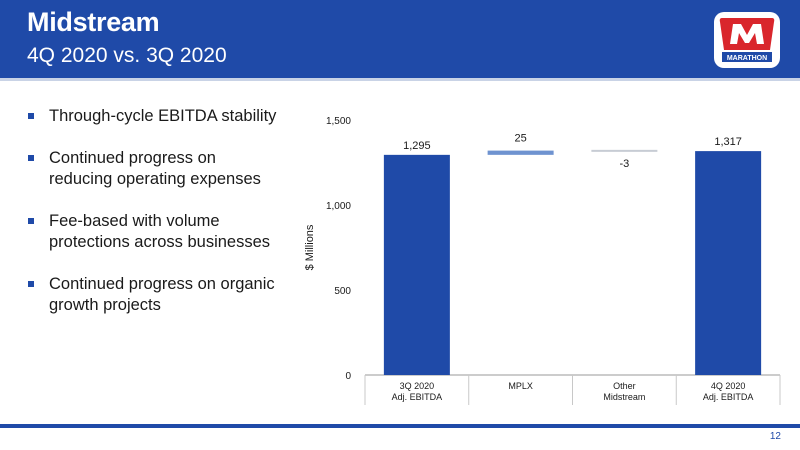 The image size is (800, 450). I want to click on footer-divider, so click(400, 426).